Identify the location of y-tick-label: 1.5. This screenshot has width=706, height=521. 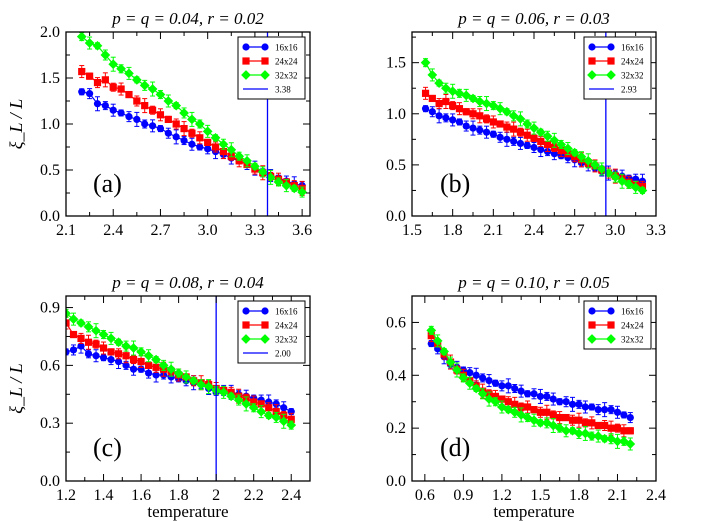
(396, 63).